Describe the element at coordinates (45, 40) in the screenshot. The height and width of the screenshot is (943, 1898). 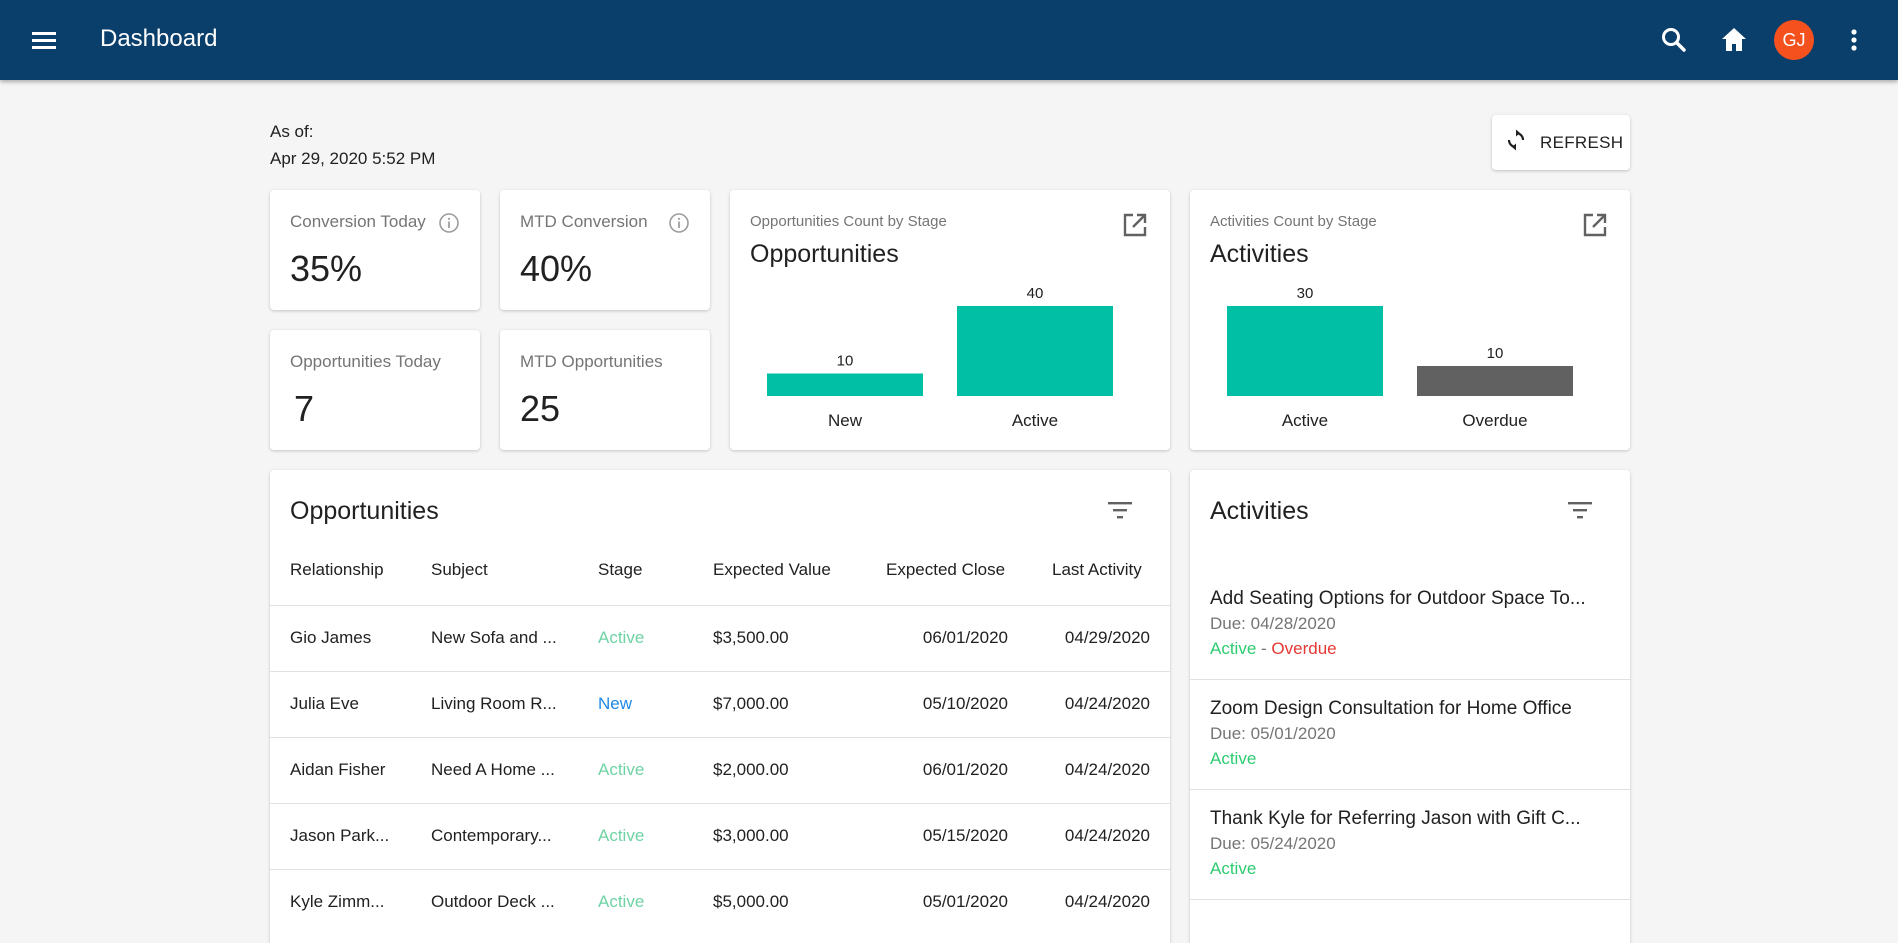
I see `menu-icon` at that location.